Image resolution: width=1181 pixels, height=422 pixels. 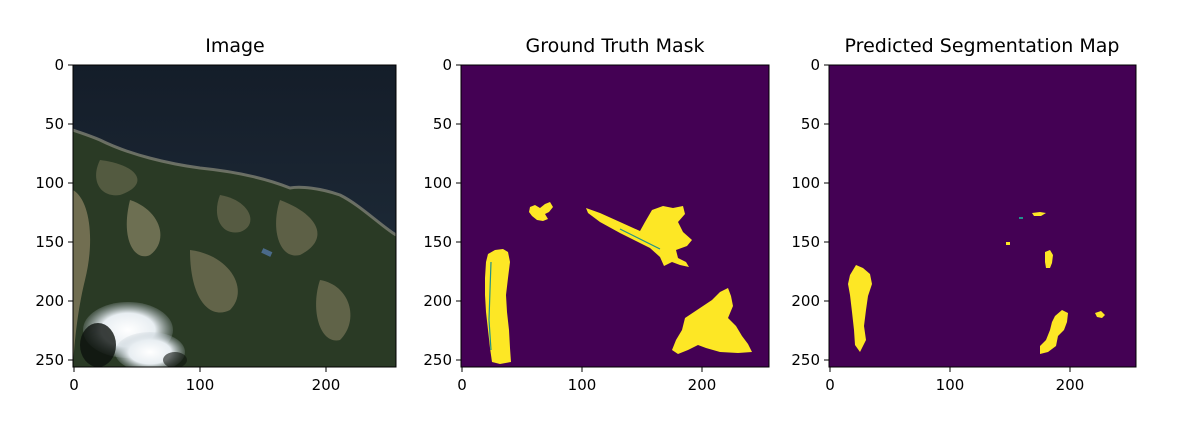 I want to click on panel-image-title: Image, so click(x=235, y=46).